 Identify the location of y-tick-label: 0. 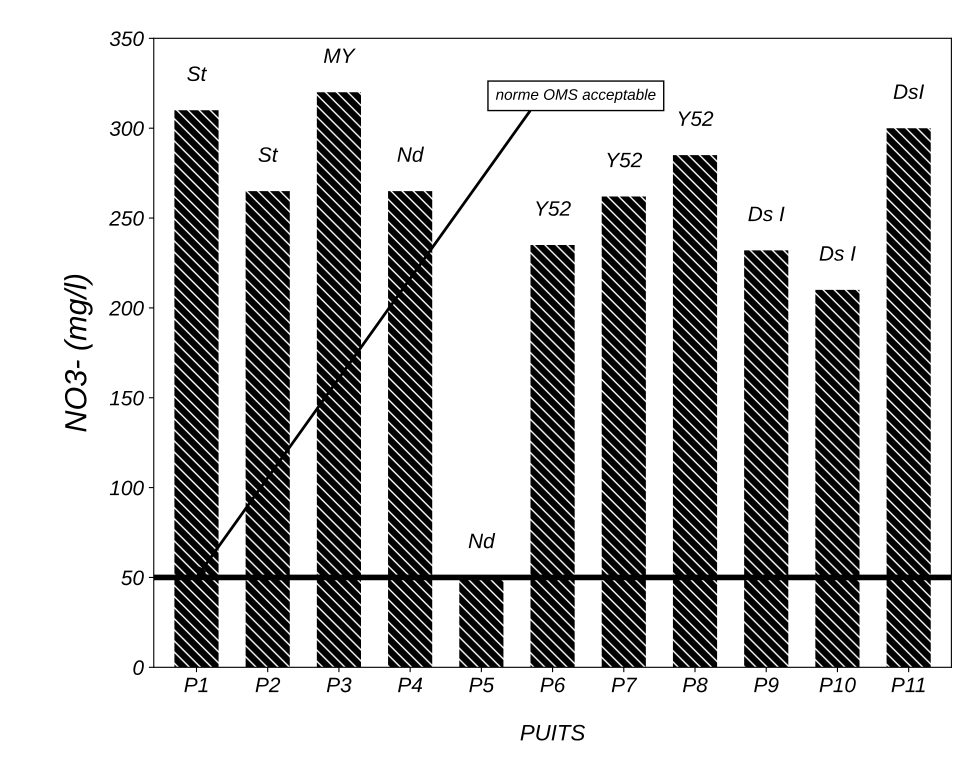
(138, 668).